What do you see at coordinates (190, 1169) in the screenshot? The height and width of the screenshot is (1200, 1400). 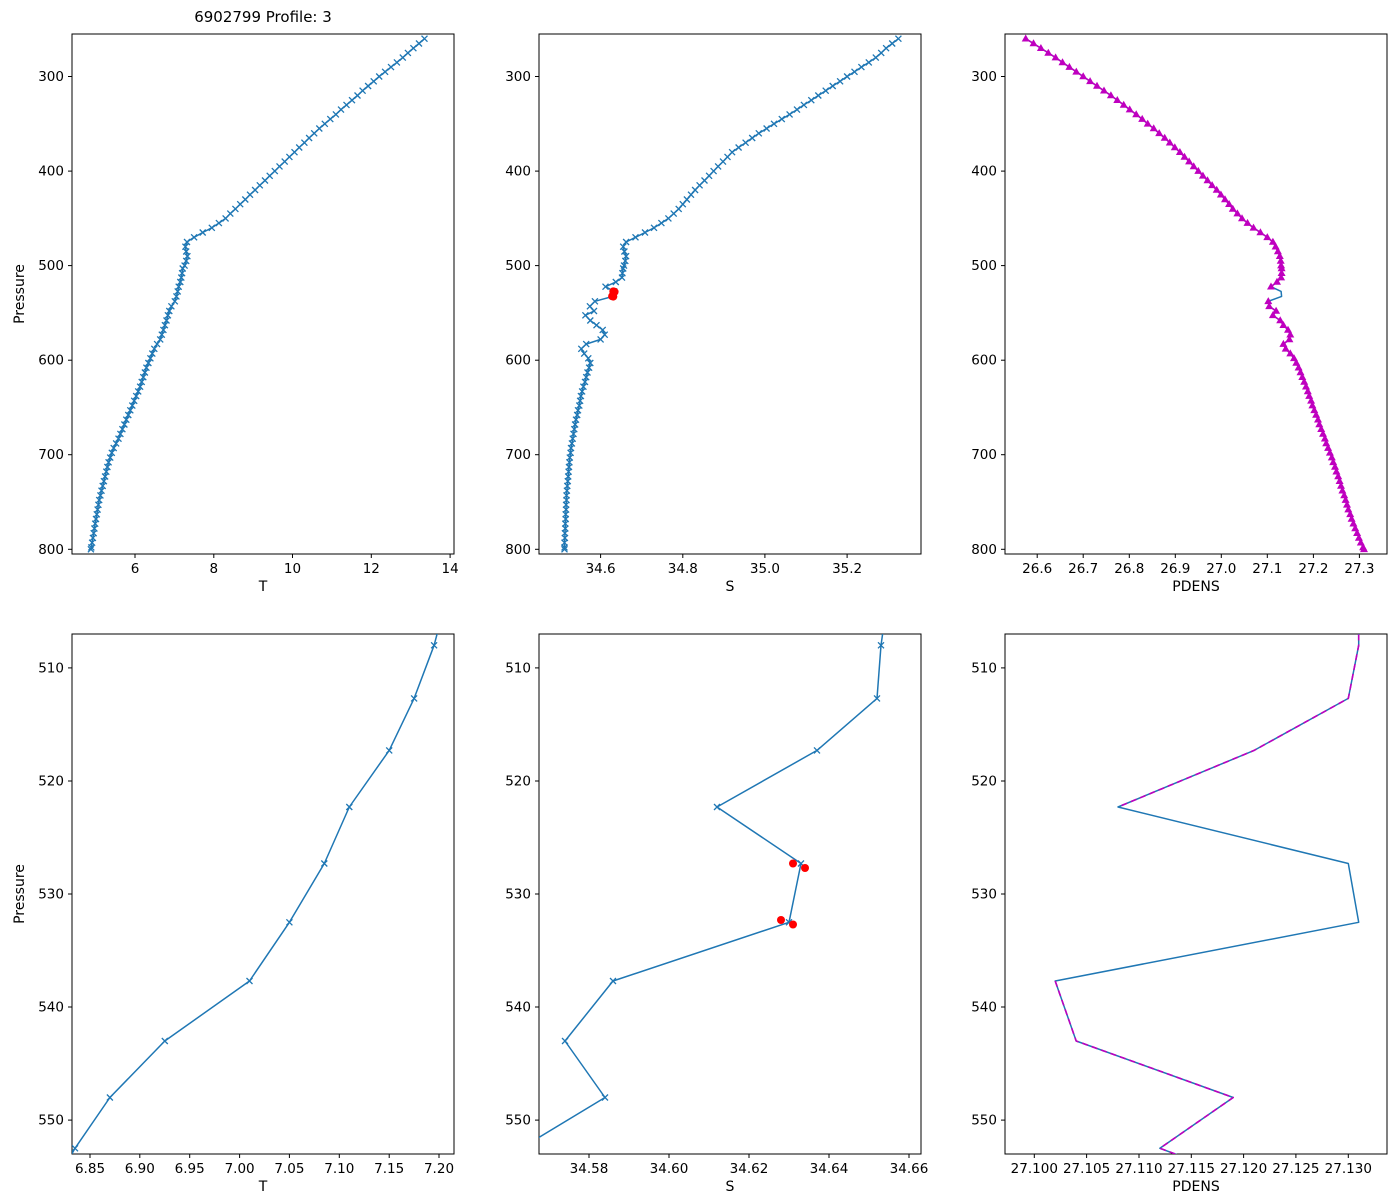 I see `svg-text: 6.95` at bounding box center [190, 1169].